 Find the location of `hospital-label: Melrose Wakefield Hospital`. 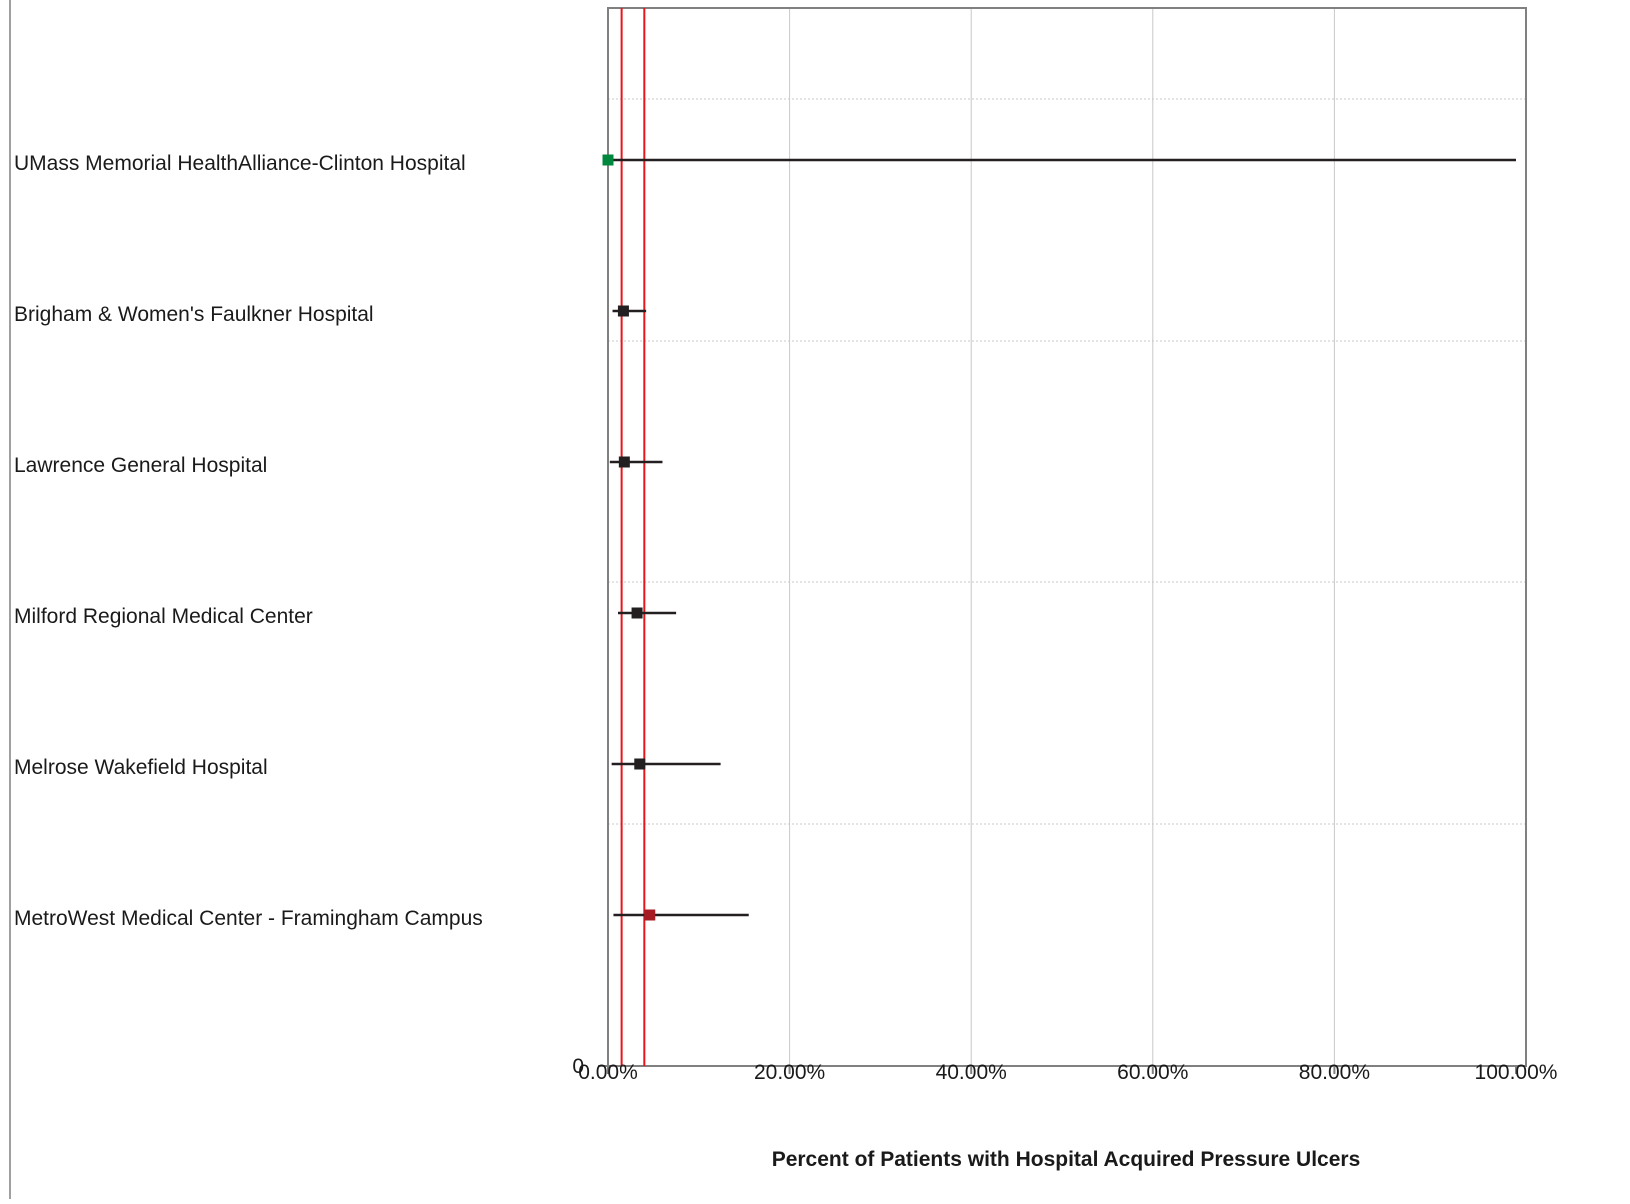

hospital-label: Melrose Wakefield Hospital is located at coordinates (141, 767).